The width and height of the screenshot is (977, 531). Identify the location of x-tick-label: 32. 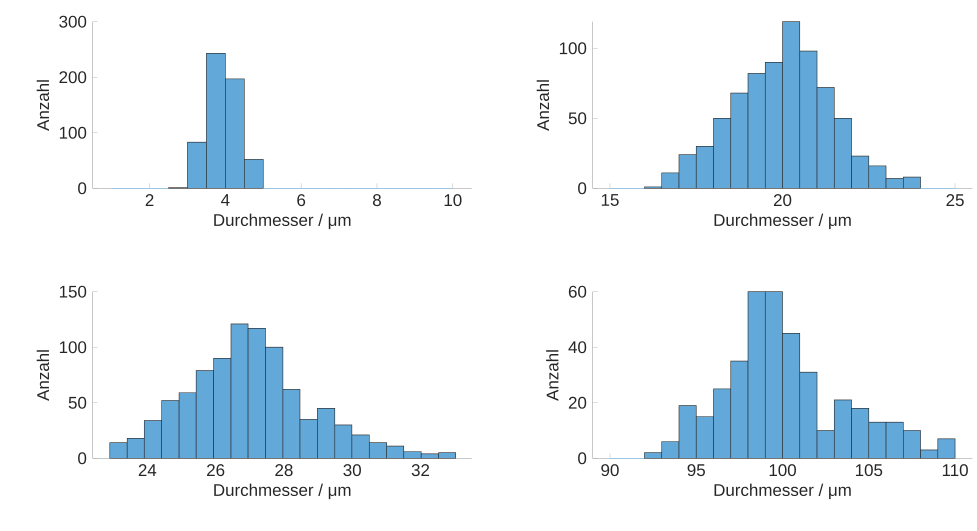
(421, 470).